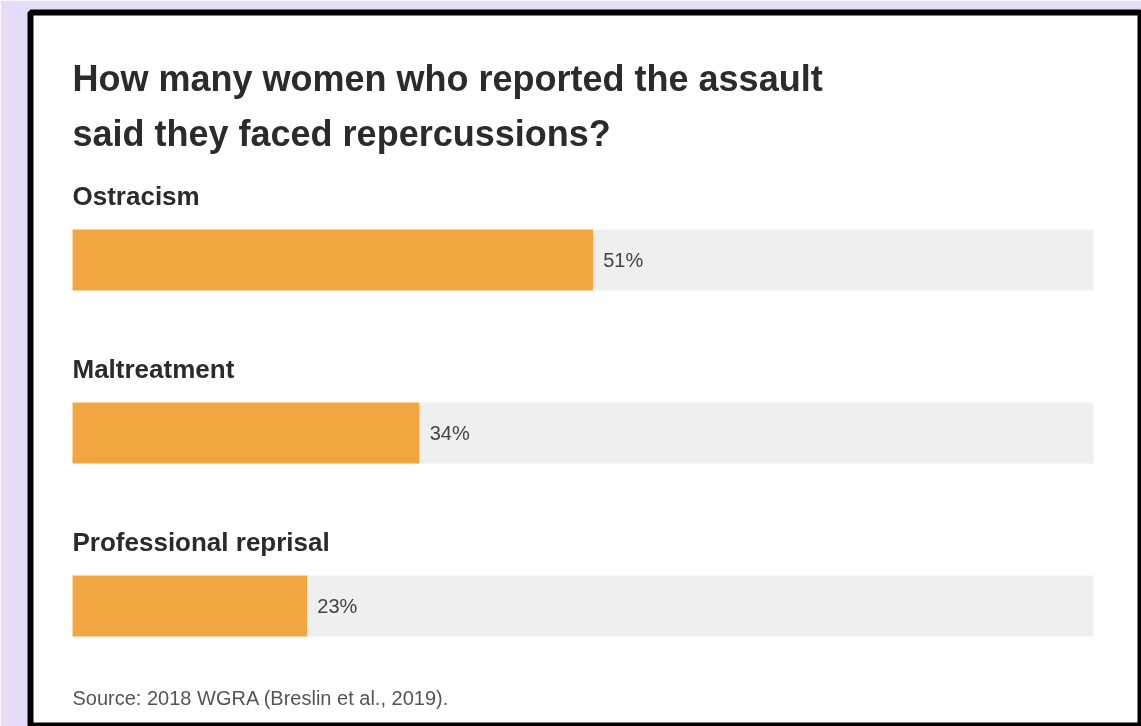 The height and width of the screenshot is (726, 1141). I want to click on data-label: 34%, so click(449, 433).